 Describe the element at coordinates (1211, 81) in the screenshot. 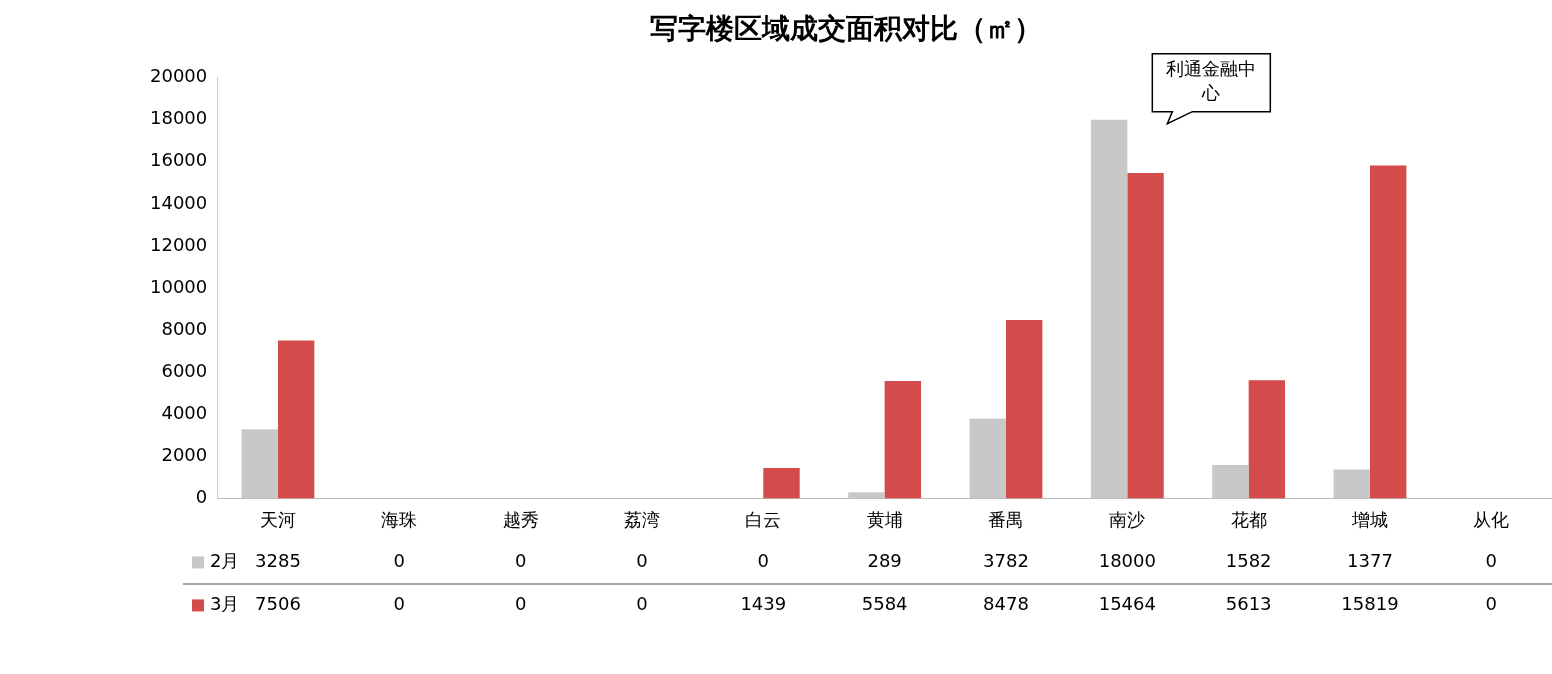

I see `annotation: 利通金融中心` at that location.